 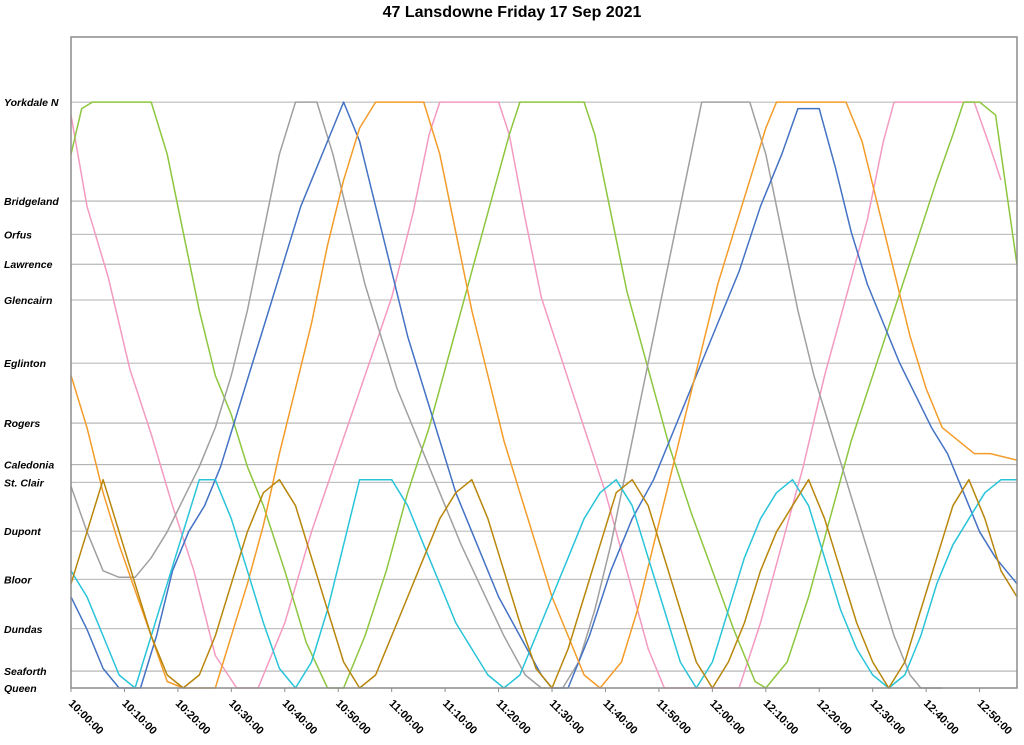 What do you see at coordinates (23, 630) in the screenshot?
I see `stop-label: Dundas` at bounding box center [23, 630].